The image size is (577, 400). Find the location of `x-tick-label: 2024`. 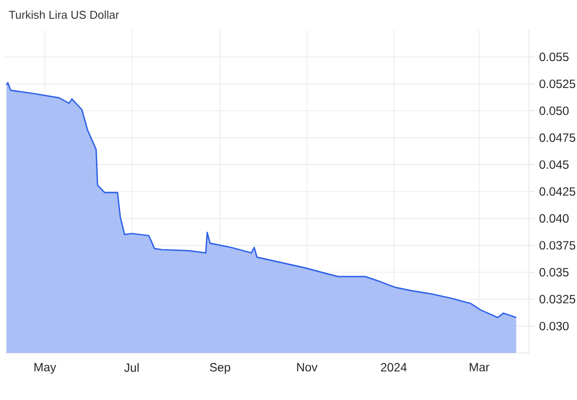

x-tick-label: 2024 is located at coordinates (393, 367).